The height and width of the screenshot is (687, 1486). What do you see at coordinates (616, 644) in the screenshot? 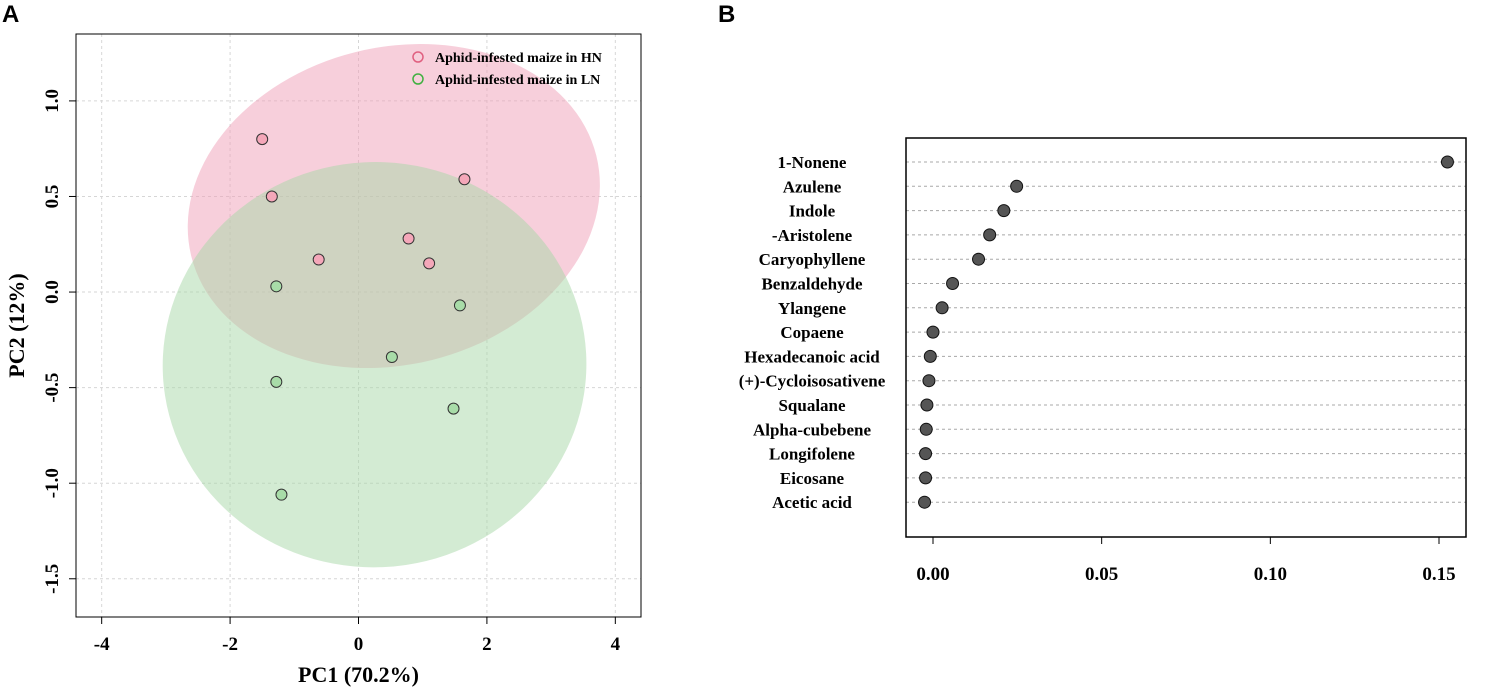
I see `x-tick-label: 4` at bounding box center [616, 644].